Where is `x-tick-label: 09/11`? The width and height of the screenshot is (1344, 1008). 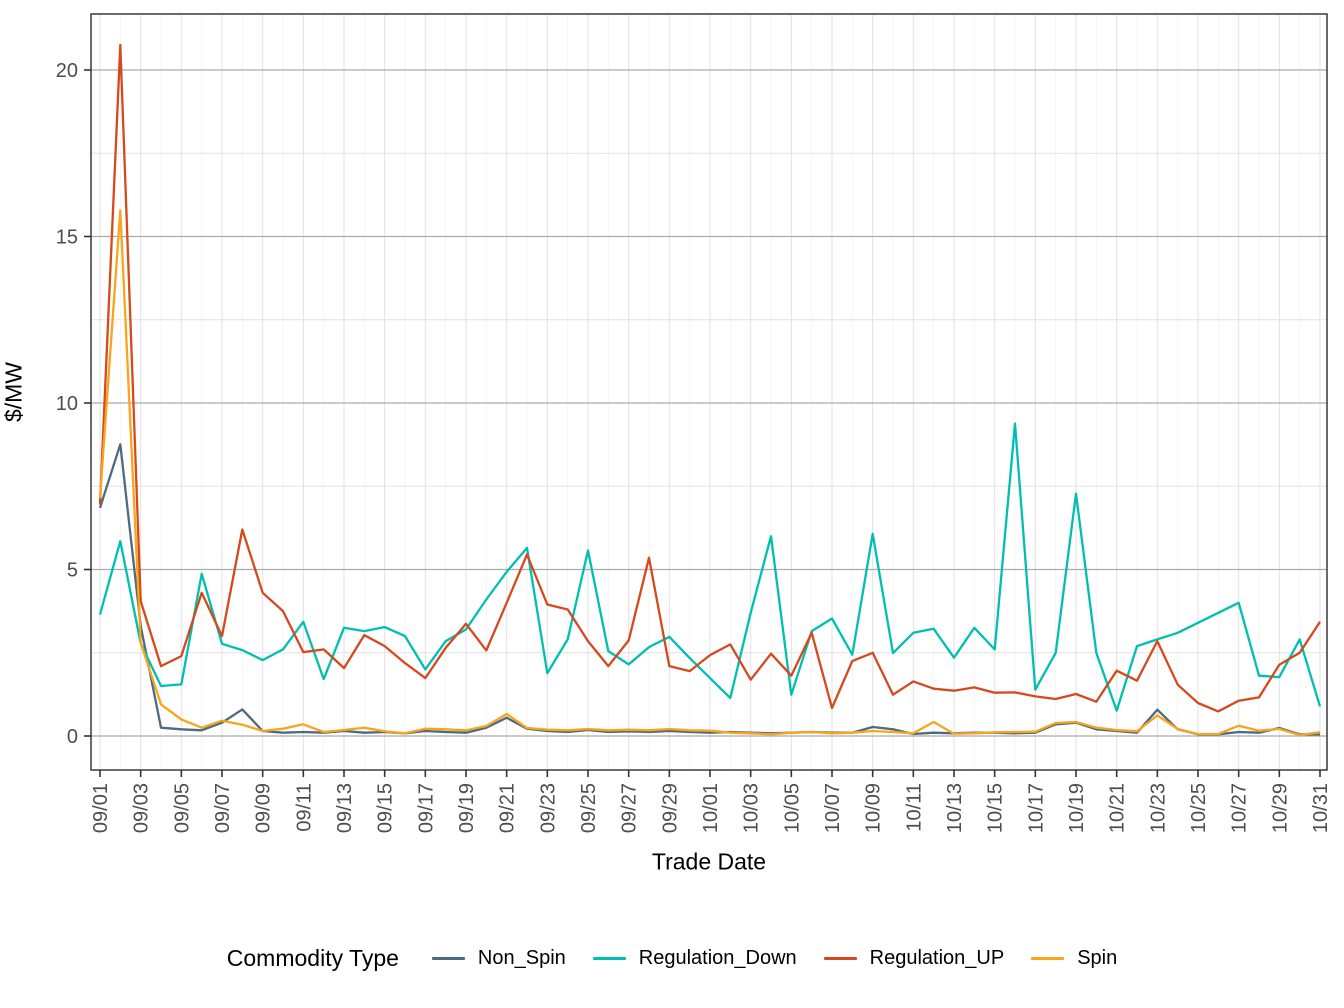
x-tick-label: 09/11 is located at coordinates (304, 807).